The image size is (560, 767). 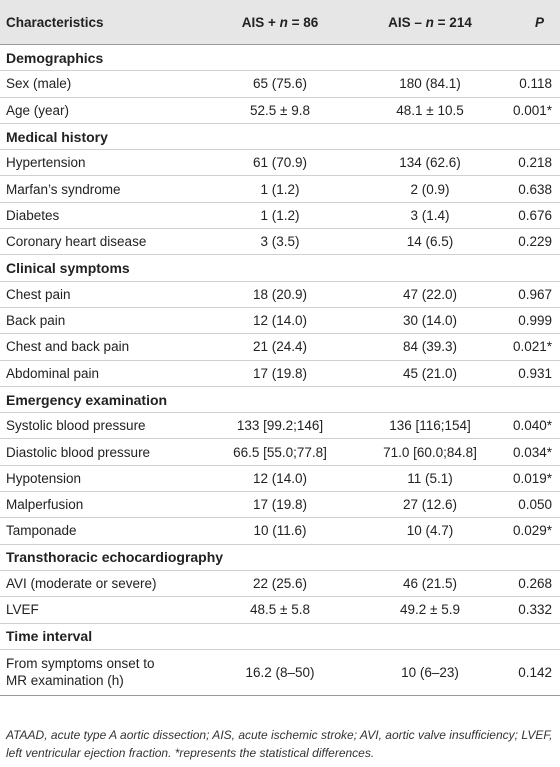 I want to click on cell: 0.029*, so click(x=532, y=531).